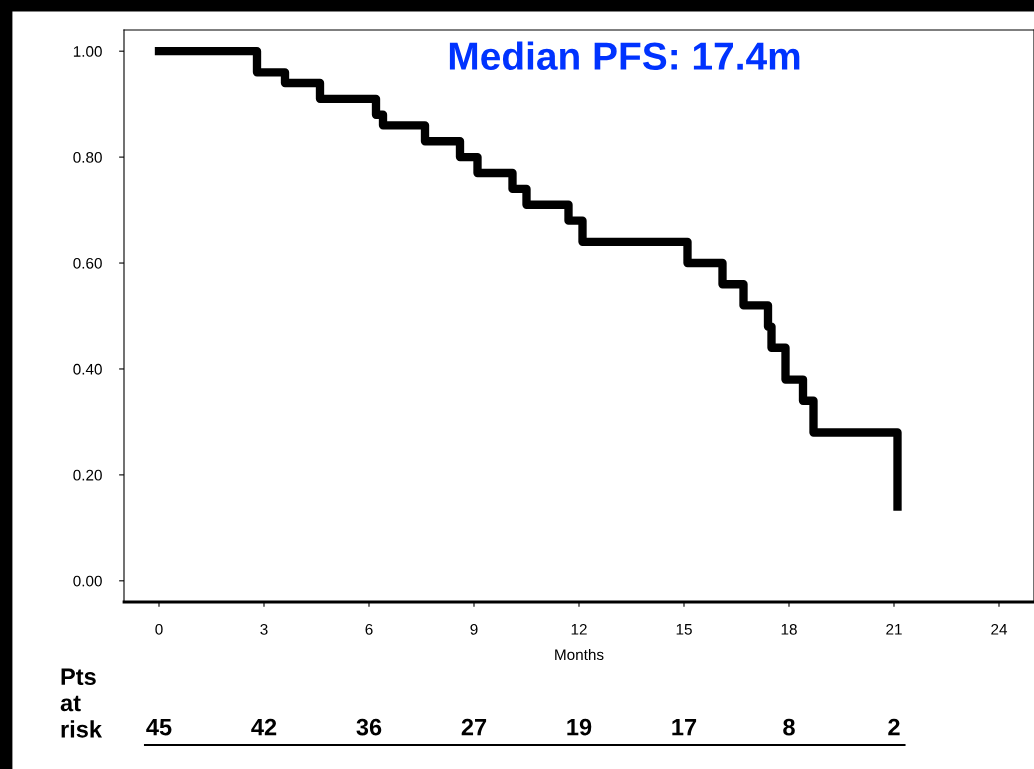 The image size is (1034, 769). What do you see at coordinates (579, 654) in the screenshot?
I see `x-axis-title: Months` at bounding box center [579, 654].